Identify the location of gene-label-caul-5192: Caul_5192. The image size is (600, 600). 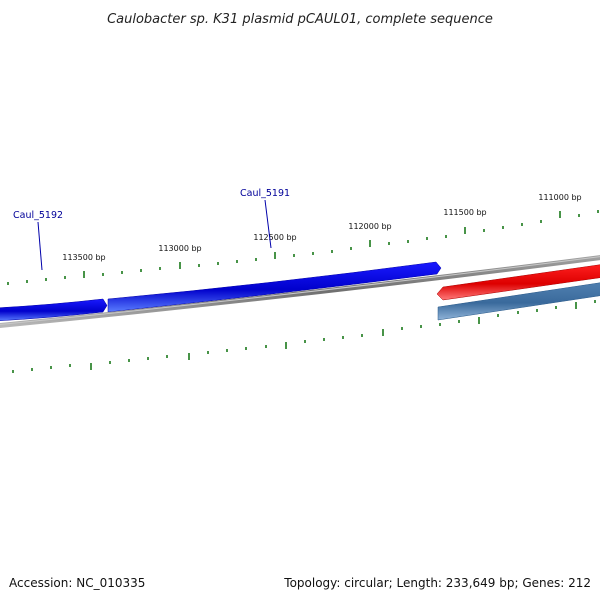
(38, 240).